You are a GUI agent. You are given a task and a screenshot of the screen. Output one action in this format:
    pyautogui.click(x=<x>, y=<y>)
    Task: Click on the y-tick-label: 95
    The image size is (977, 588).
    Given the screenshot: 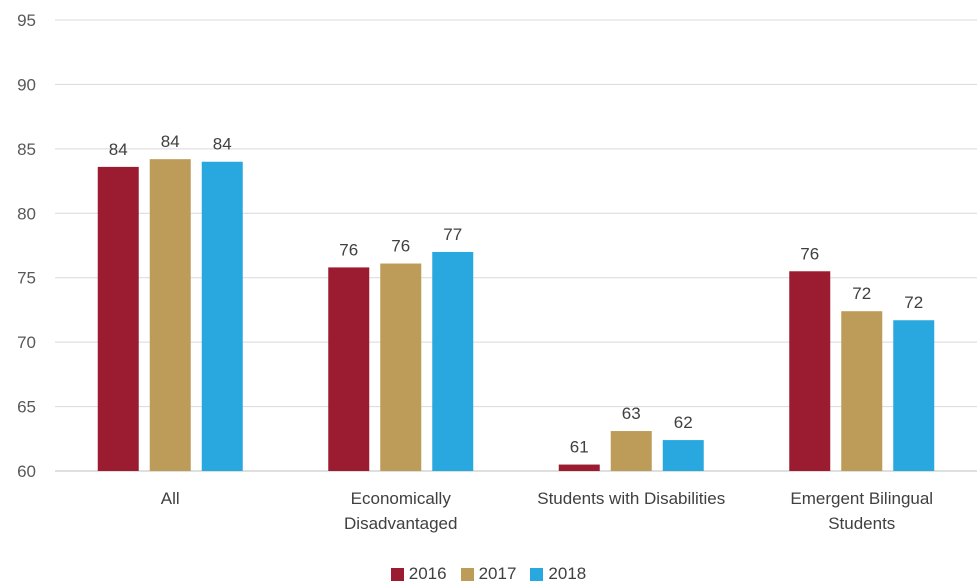 What is the action you would take?
    pyautogui.click(x=26, y=20)
    